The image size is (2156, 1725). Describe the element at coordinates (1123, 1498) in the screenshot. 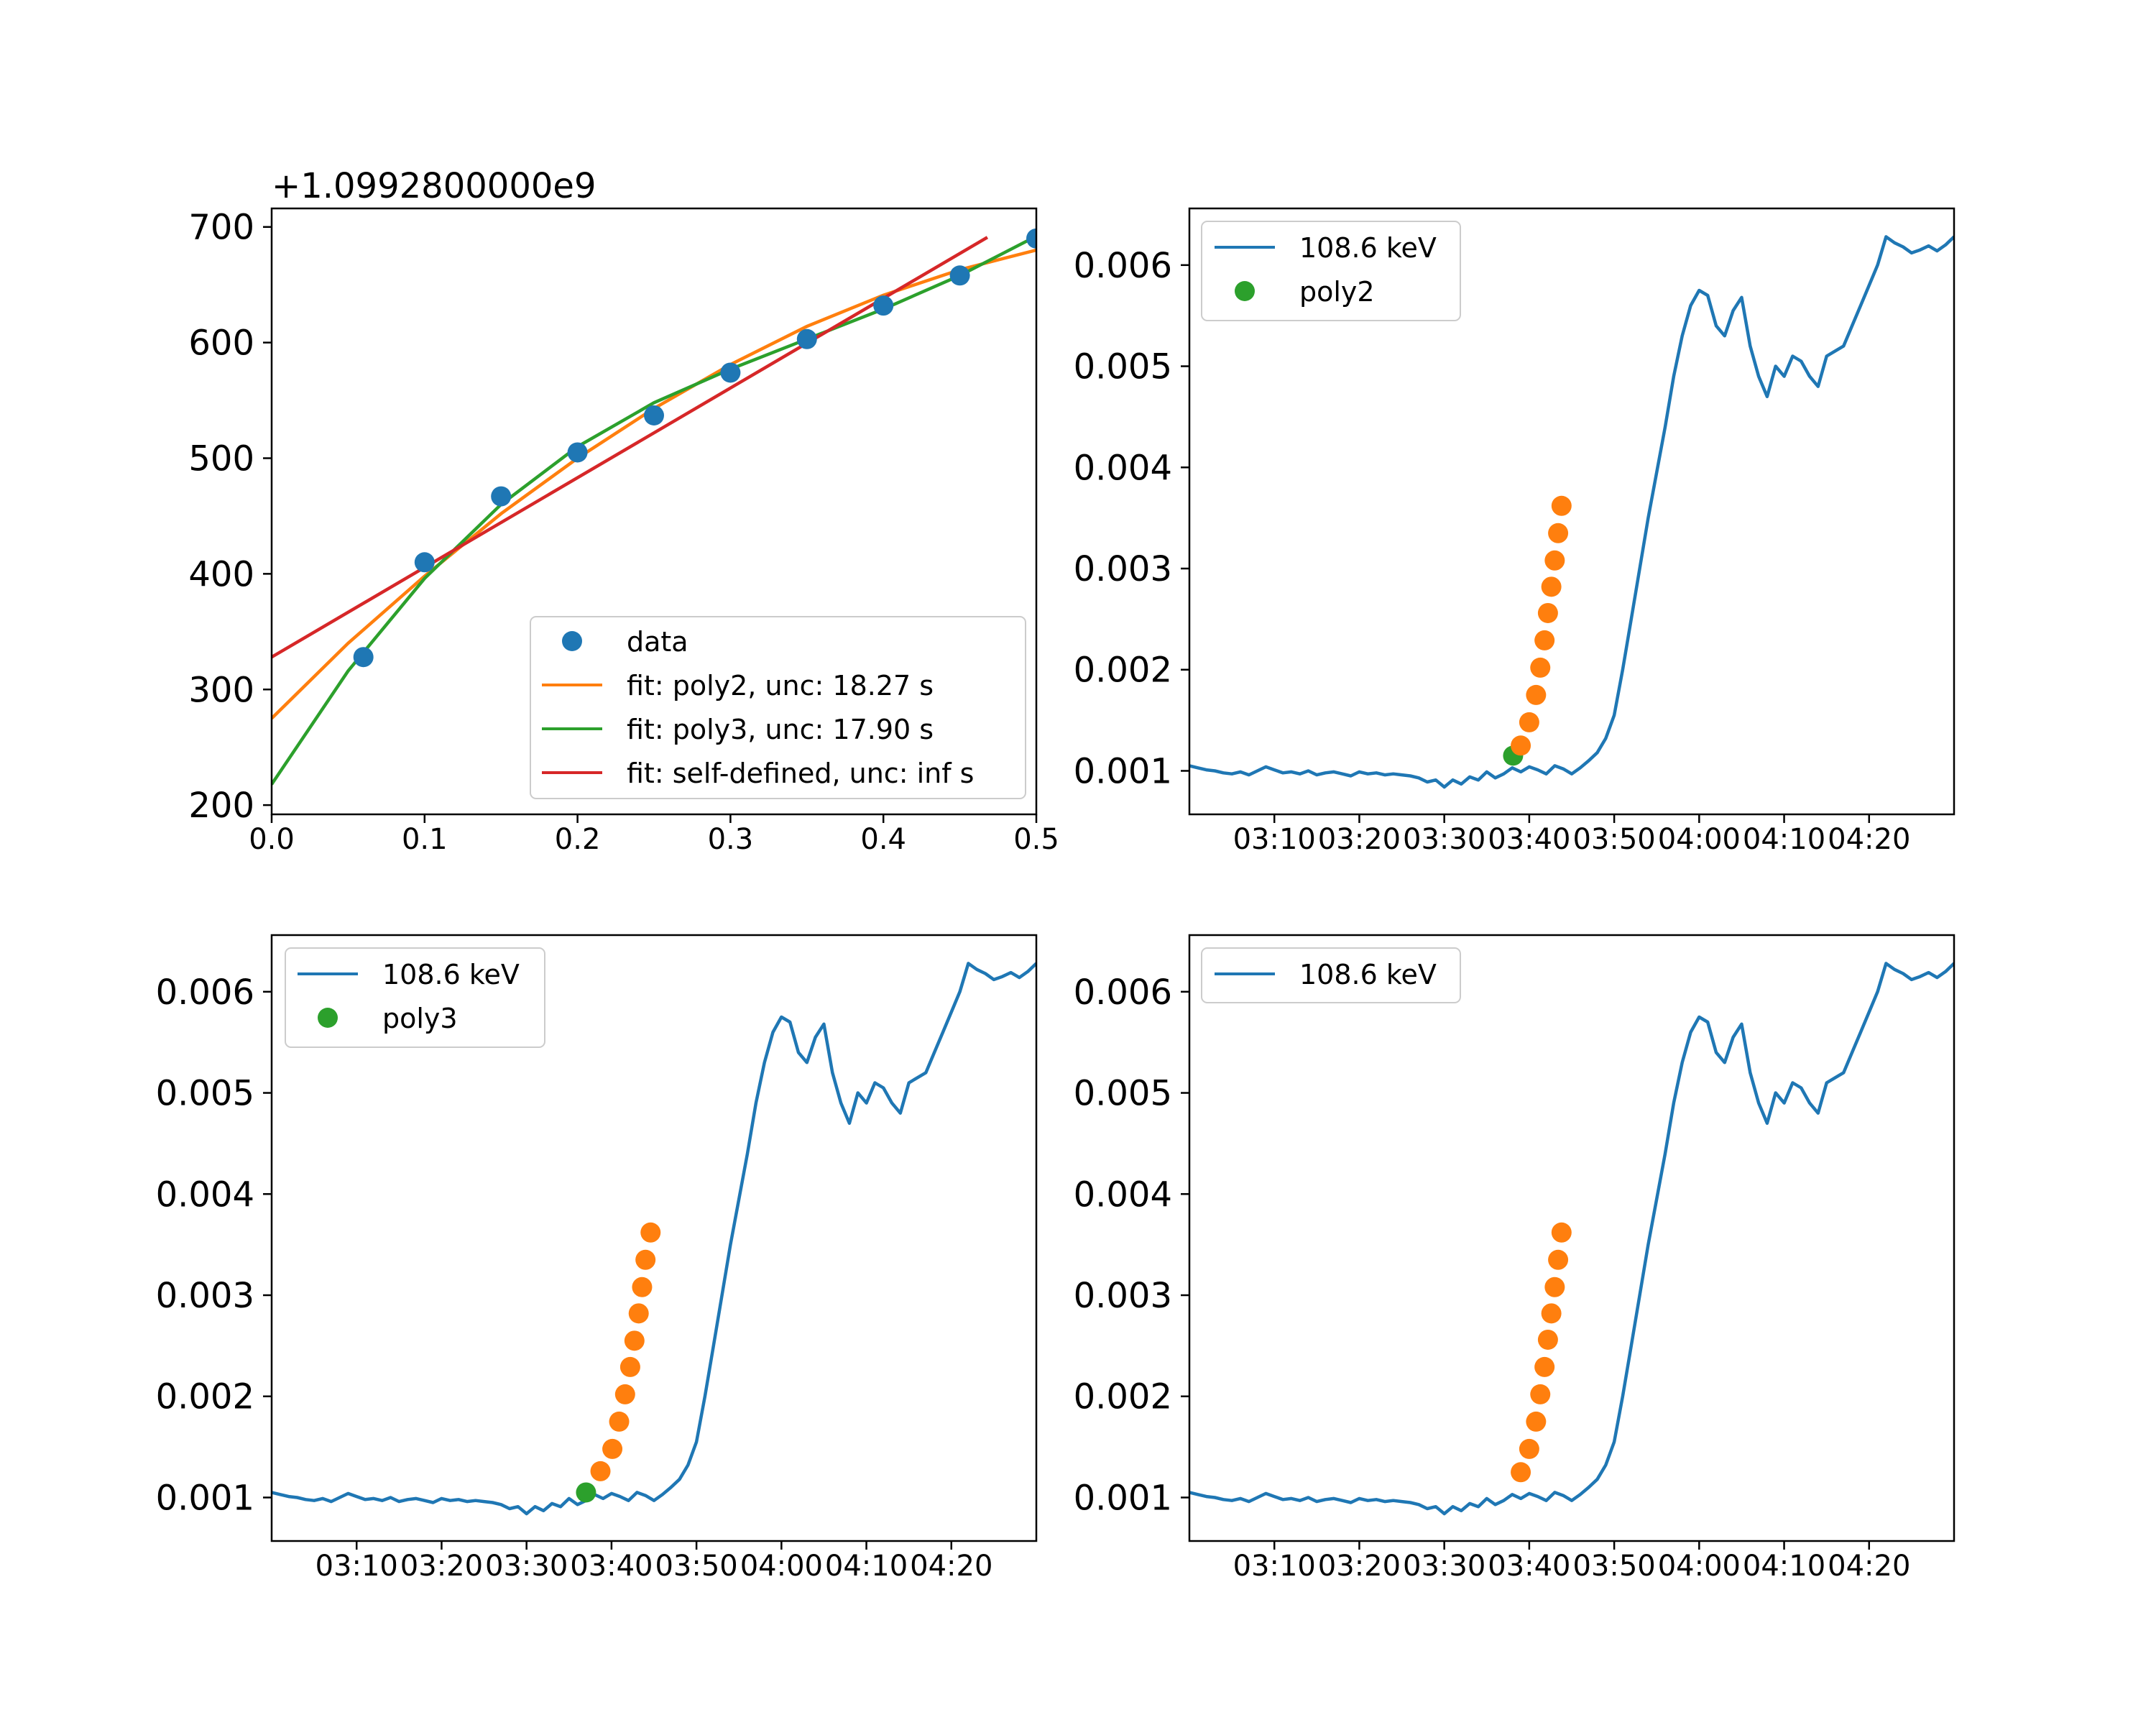

I see `ts-plain-ytick-label: 0.001` at that location.